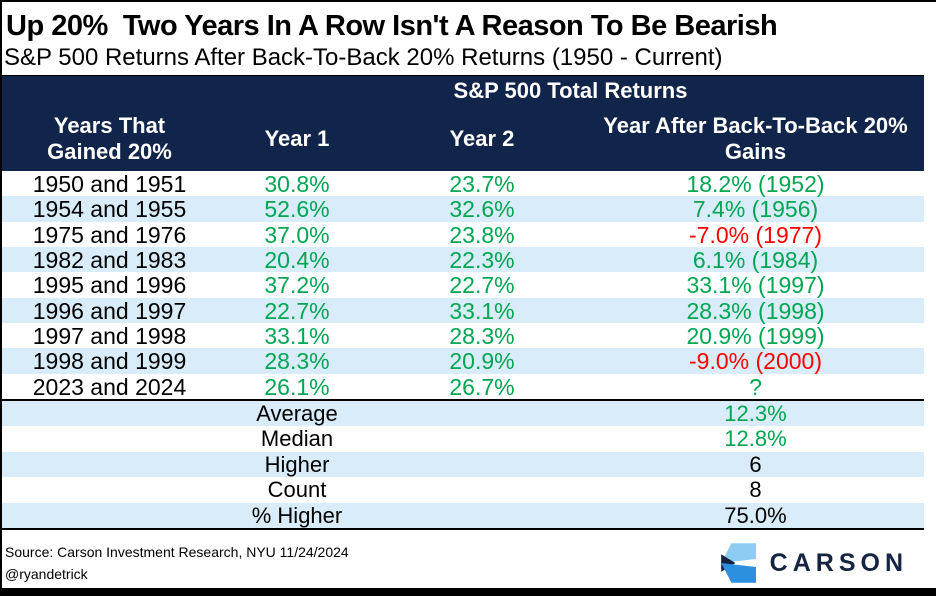  Describe the element at coordinates (755, 515) in the screenshot. I see `summary-value: 75.0%` at that location.